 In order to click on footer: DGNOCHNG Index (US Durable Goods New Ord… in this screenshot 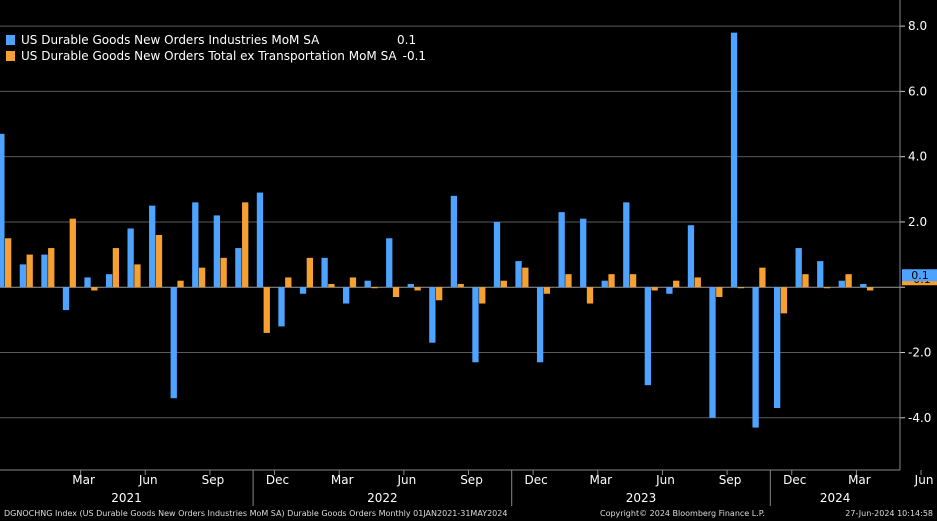, I will do `click(468, 514)`.